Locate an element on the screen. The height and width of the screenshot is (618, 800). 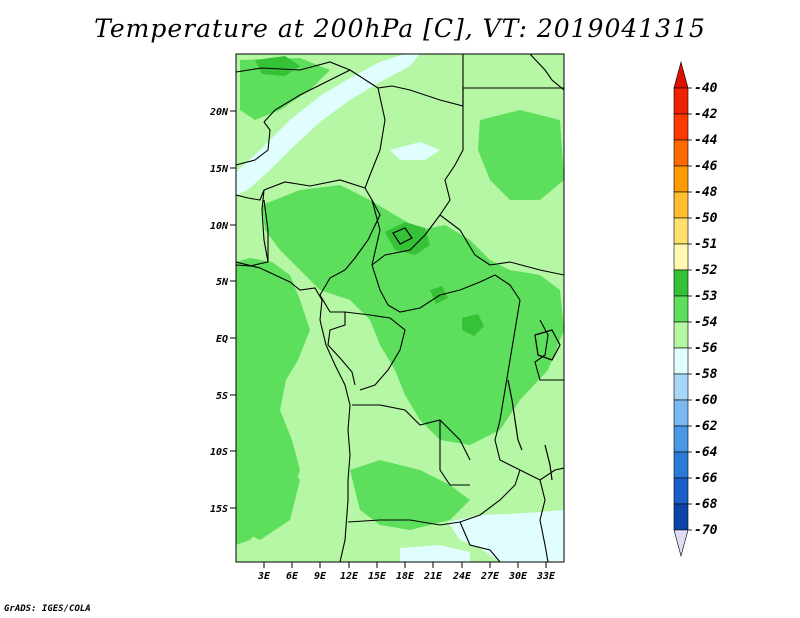
boundary-congo-drc is located at coordinates (375, 351).